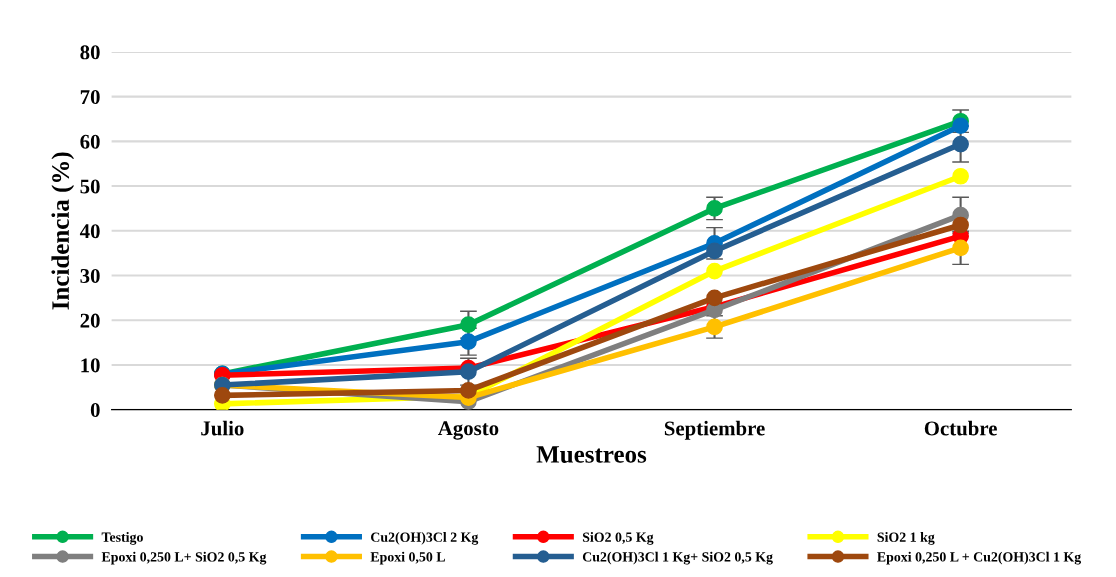  I want to click on y-tick-label: 70, so click(90, 97).